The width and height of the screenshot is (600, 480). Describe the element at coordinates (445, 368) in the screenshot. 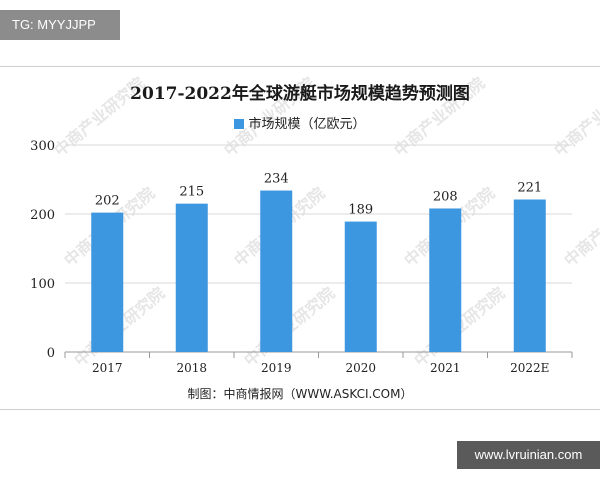

I see `x-tick-label: 2021` at that location.